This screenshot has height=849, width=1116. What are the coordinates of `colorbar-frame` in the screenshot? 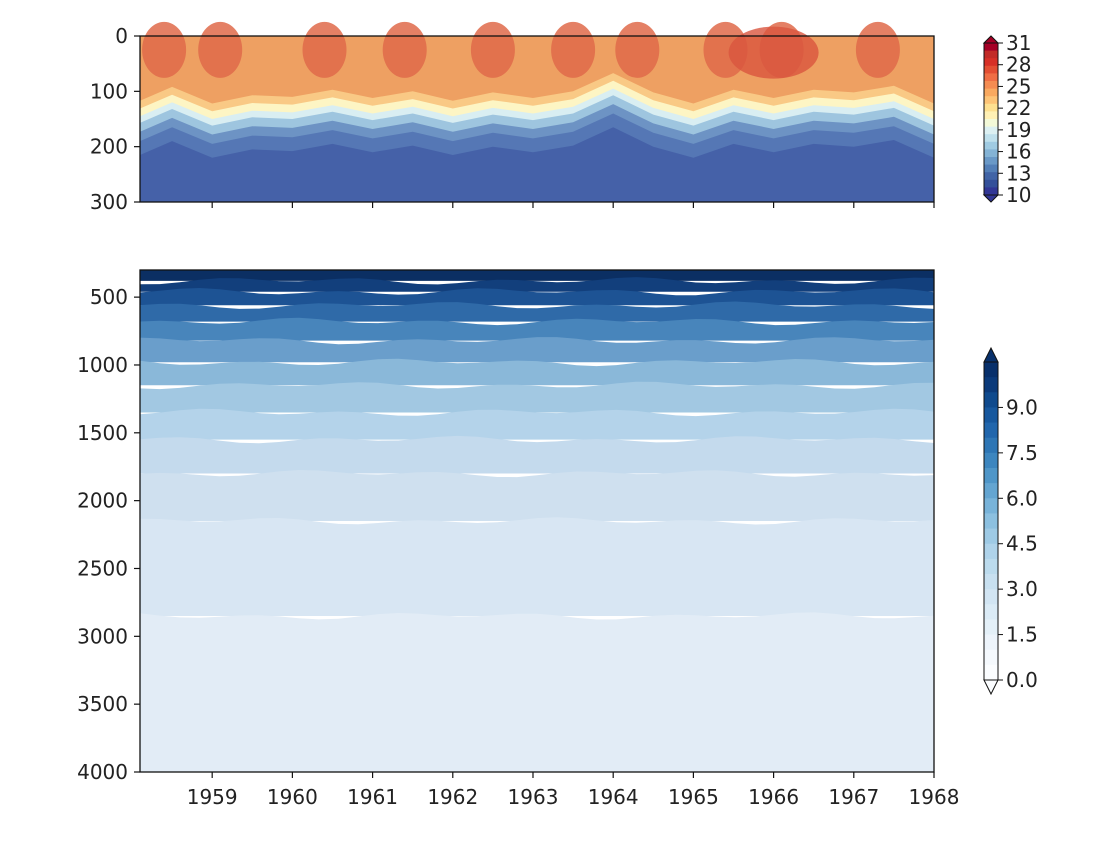 It's located at (991, 119).